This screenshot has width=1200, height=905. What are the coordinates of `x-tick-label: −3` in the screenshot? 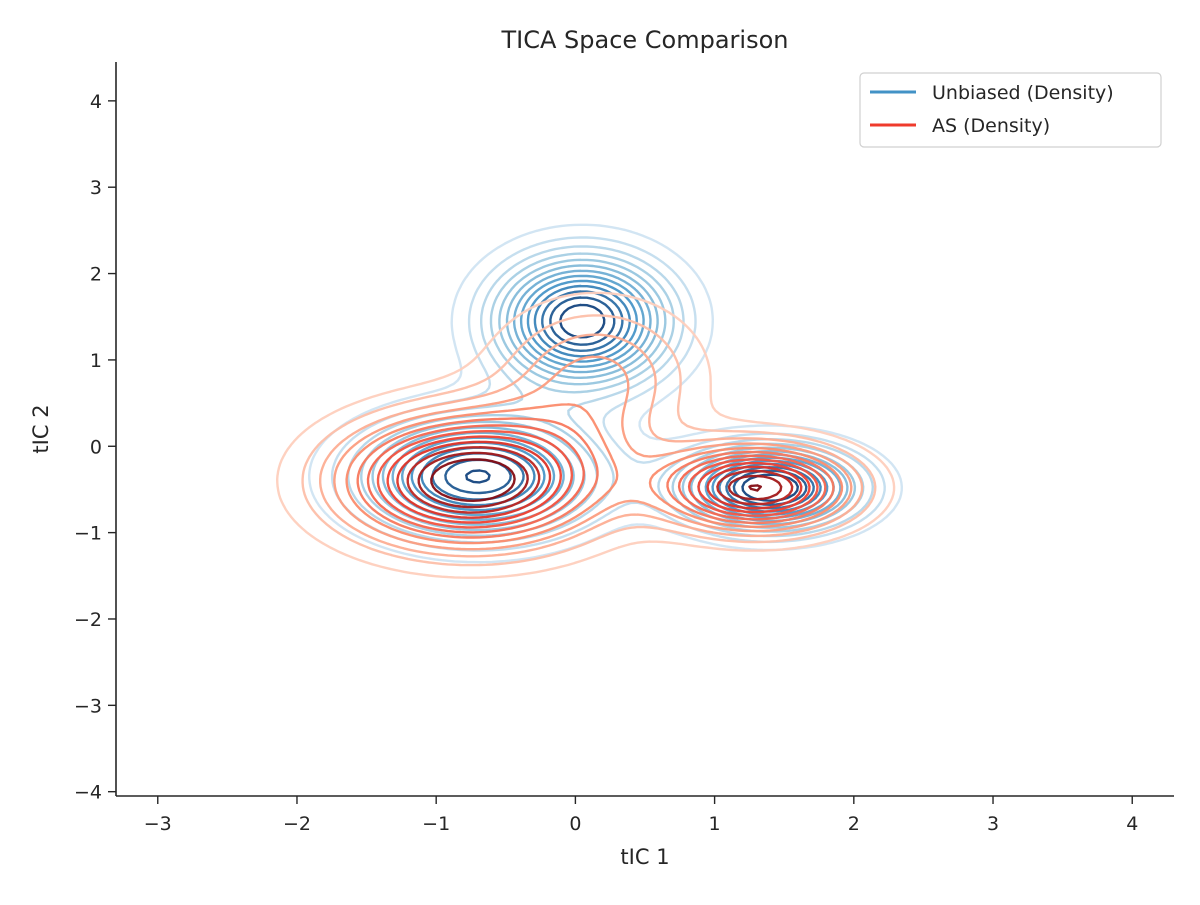 It's located at (158, 824).